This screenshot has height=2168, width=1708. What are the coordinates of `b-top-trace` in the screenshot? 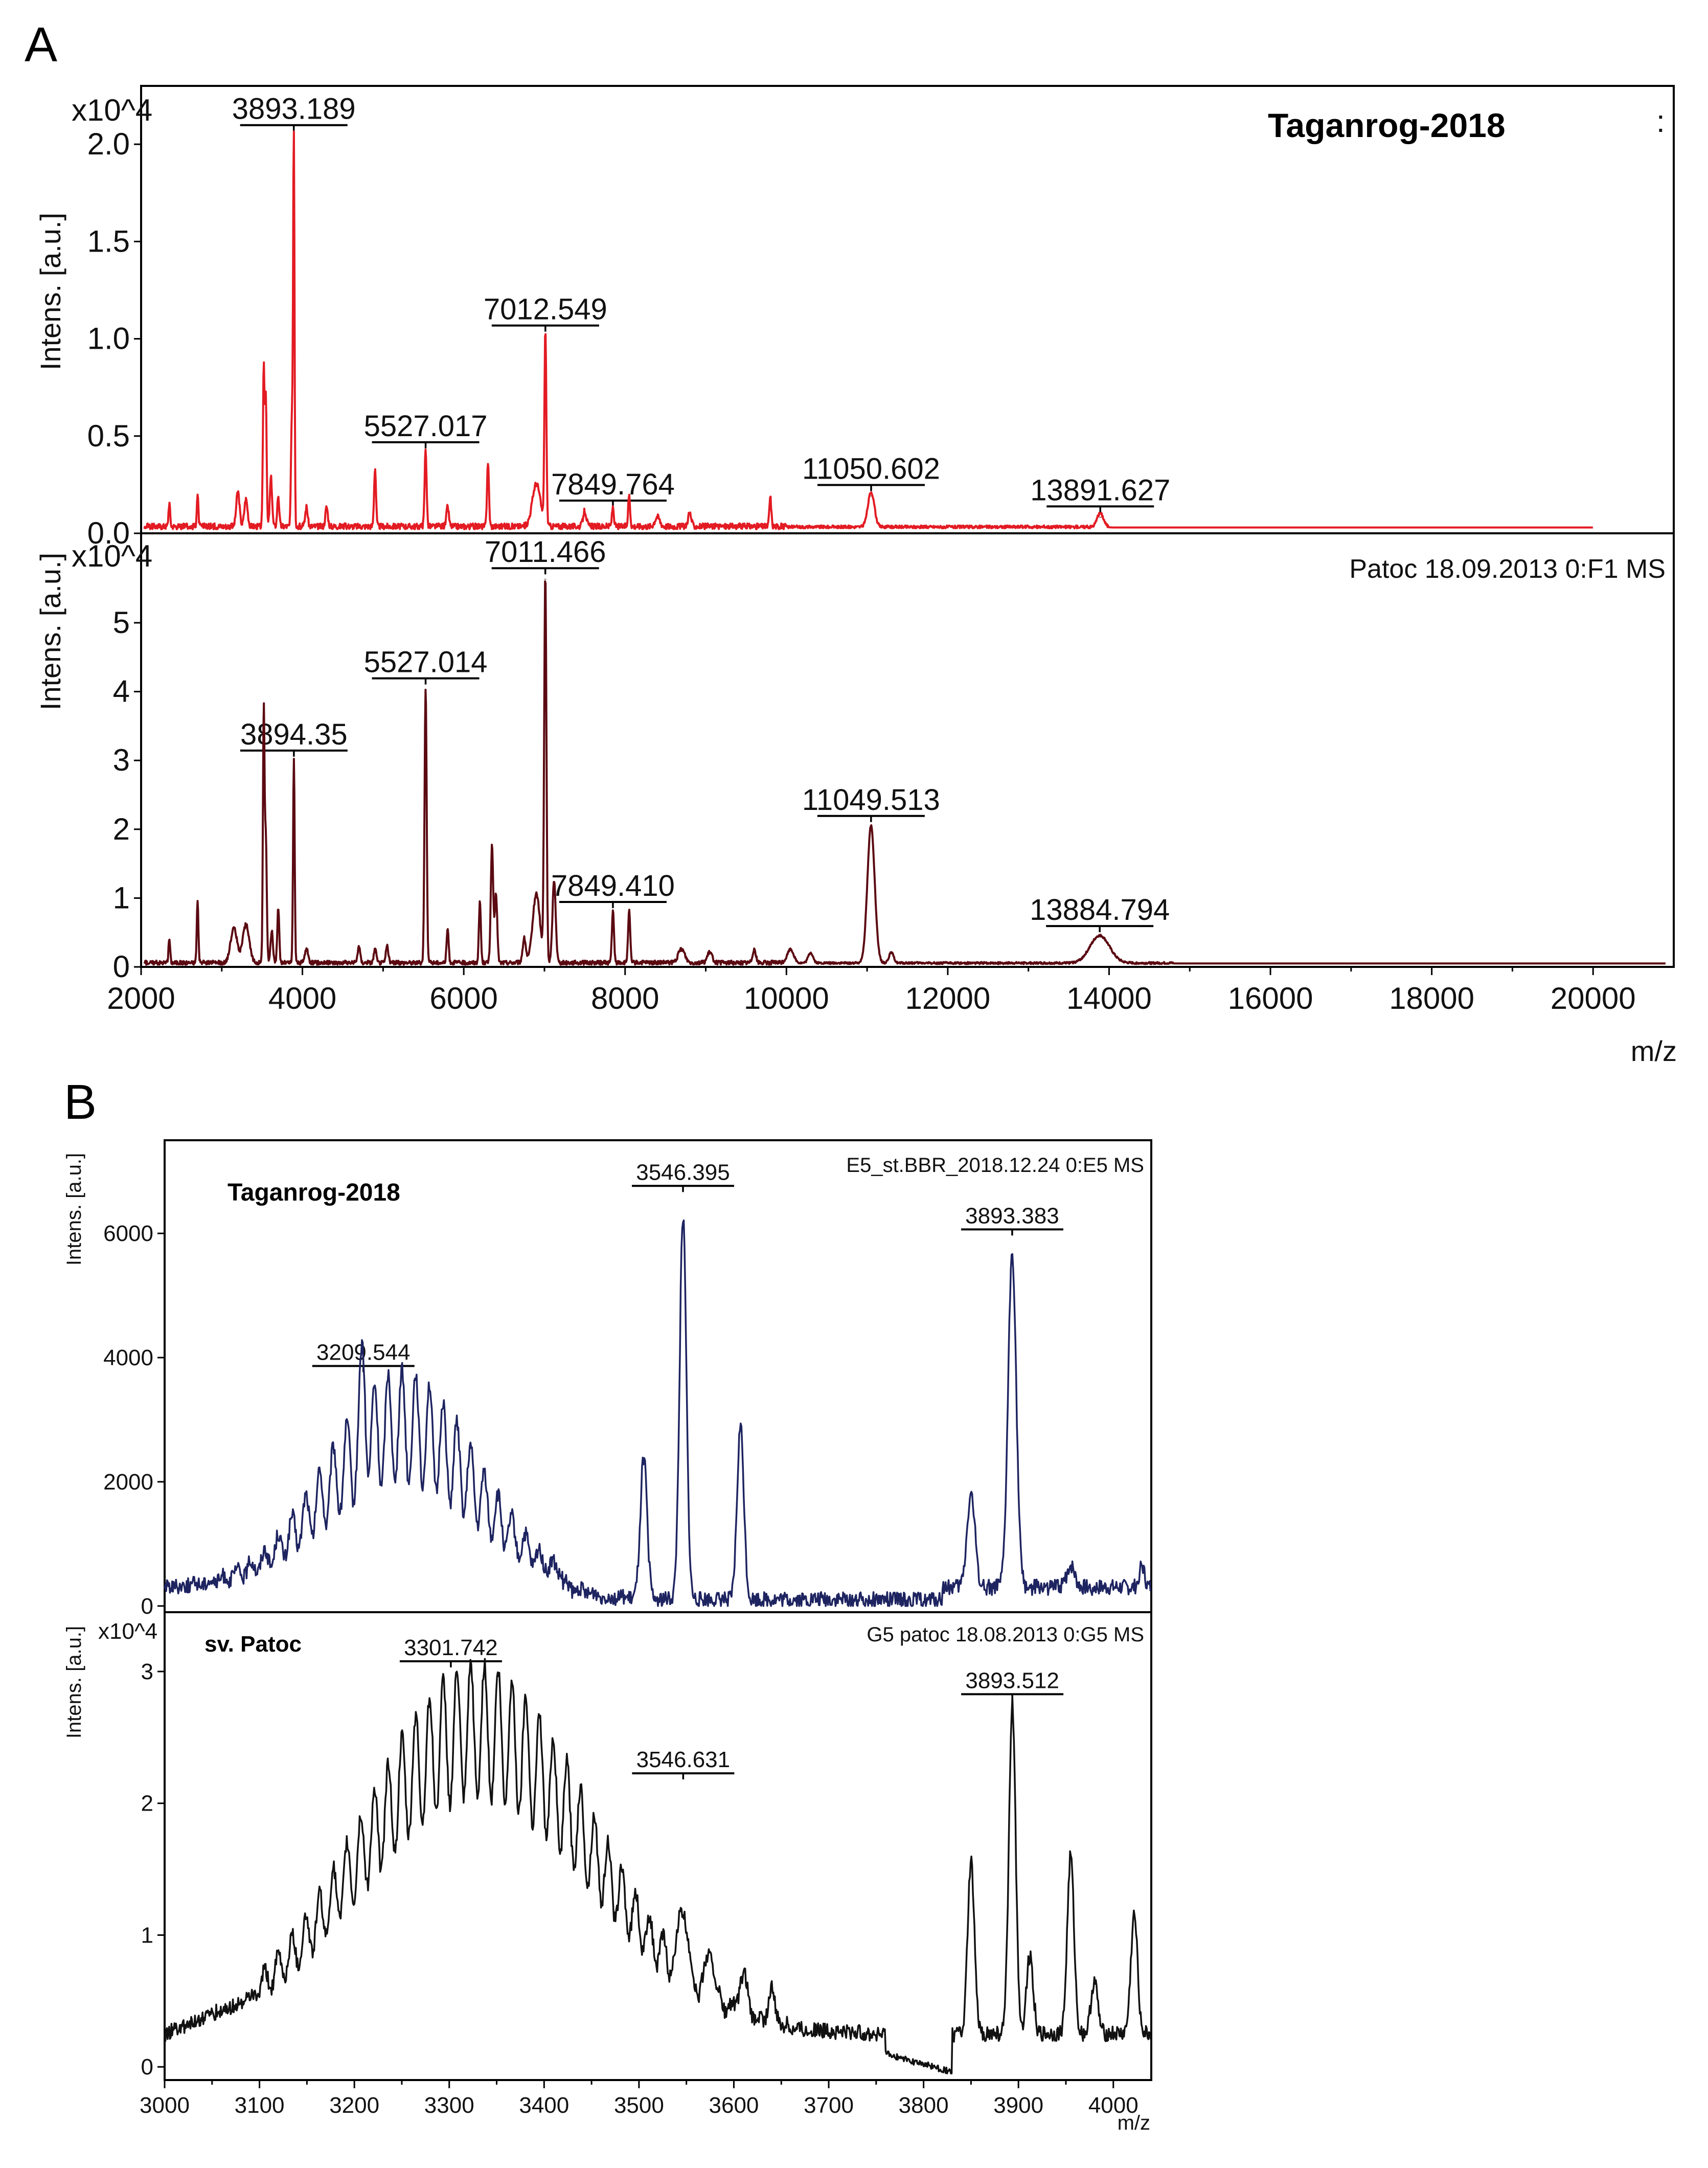 It's located at (658, 1413).